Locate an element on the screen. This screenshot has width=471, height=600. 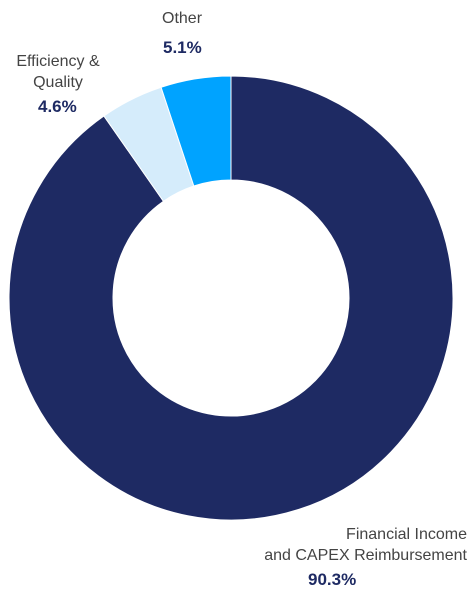
slice-label-efficiency-quality-line2: Quality is located at coordinates (58, 82).